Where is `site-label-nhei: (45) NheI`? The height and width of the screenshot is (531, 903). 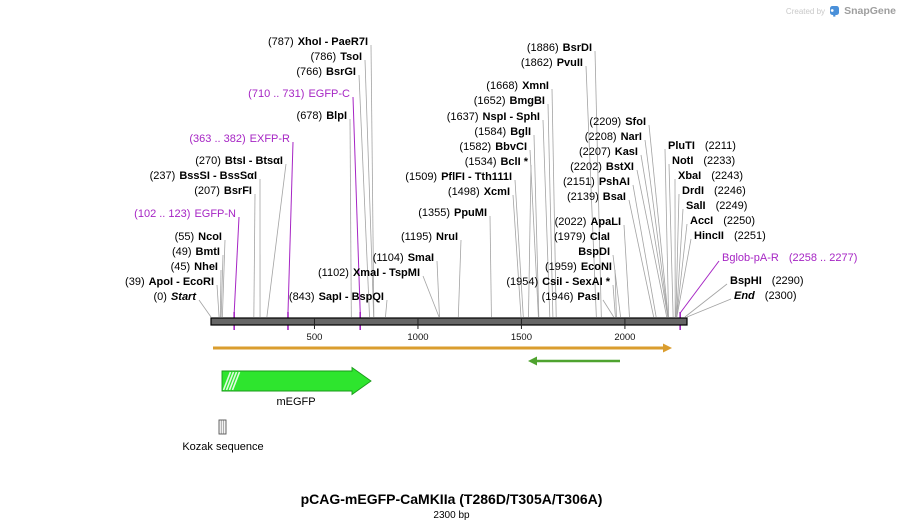
site-label-nhei: (45) NheI is located at coordinates (194, 267).